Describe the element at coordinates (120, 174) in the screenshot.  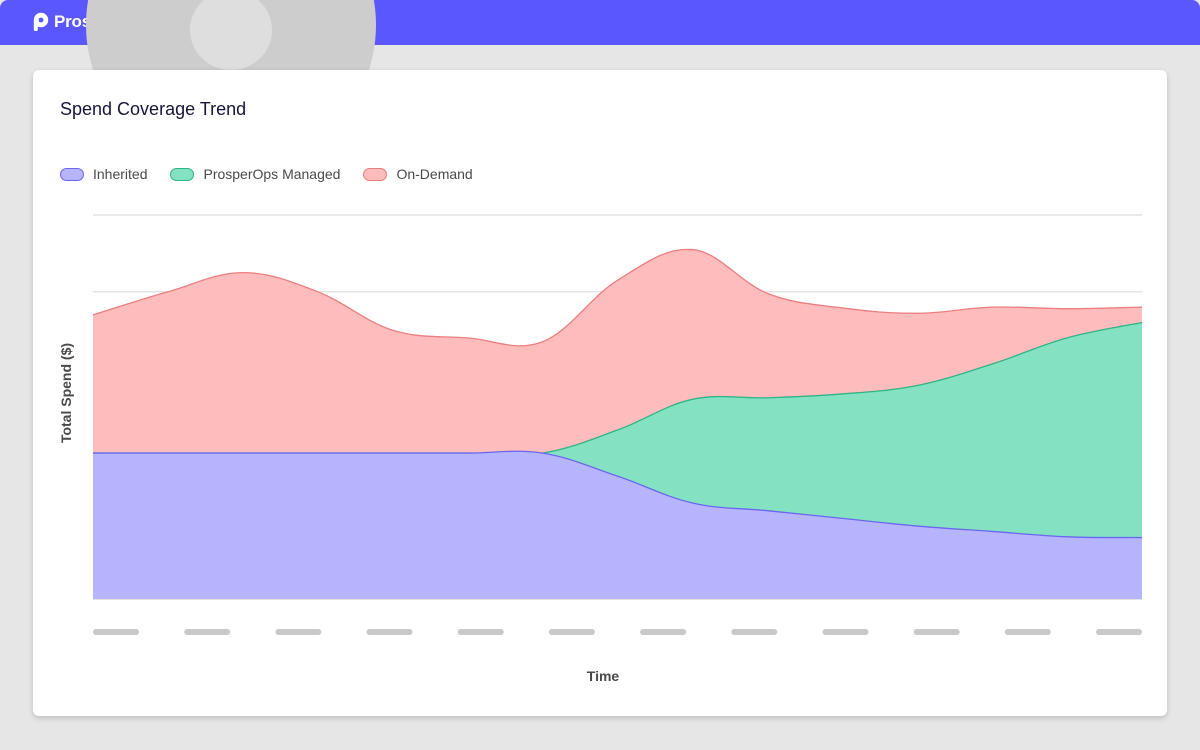
I see `legend-label-inherited: Inherited` at that location.